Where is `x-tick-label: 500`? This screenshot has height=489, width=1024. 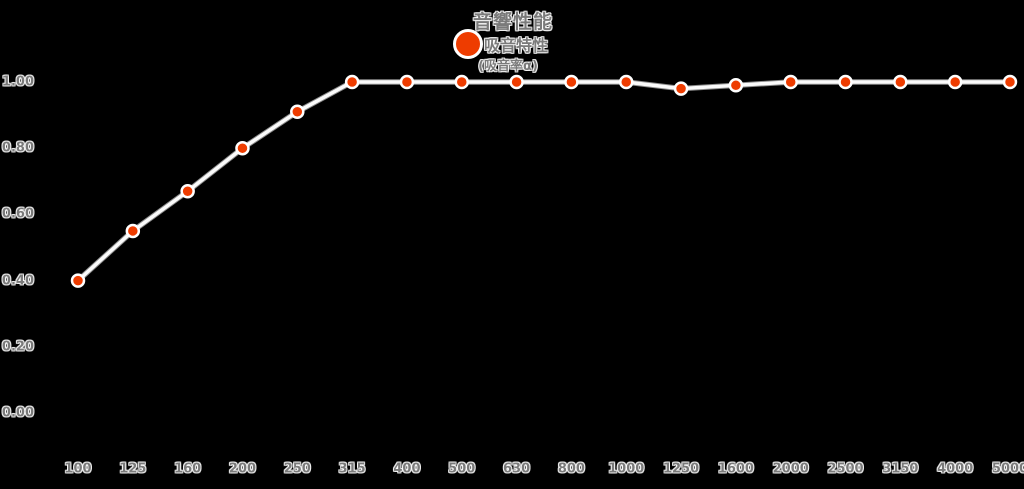
x-tick-label: 500 is located at coordinates (462, 469).